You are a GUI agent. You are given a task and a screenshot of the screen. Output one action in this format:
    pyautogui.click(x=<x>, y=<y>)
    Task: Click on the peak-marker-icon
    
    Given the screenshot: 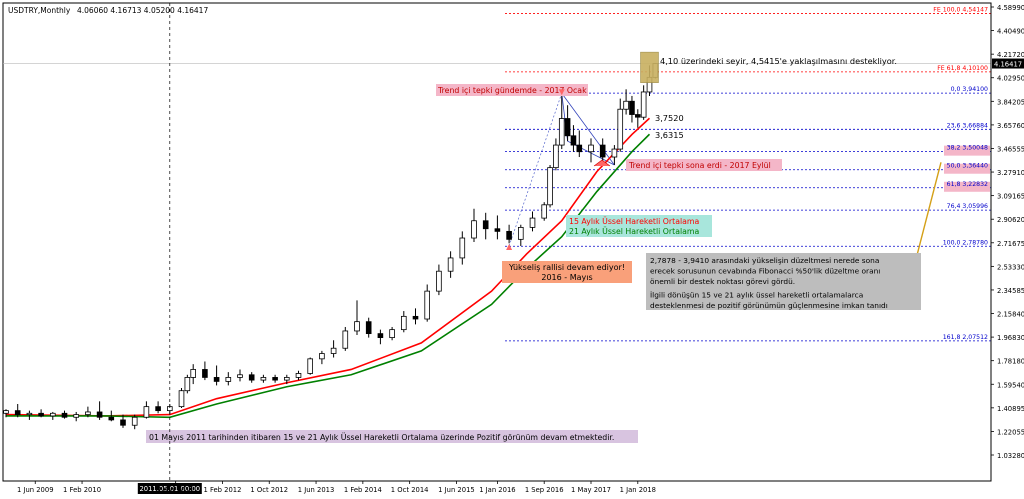 What is the action you would take?
    pyautogui.click(x=561, y=92)
    